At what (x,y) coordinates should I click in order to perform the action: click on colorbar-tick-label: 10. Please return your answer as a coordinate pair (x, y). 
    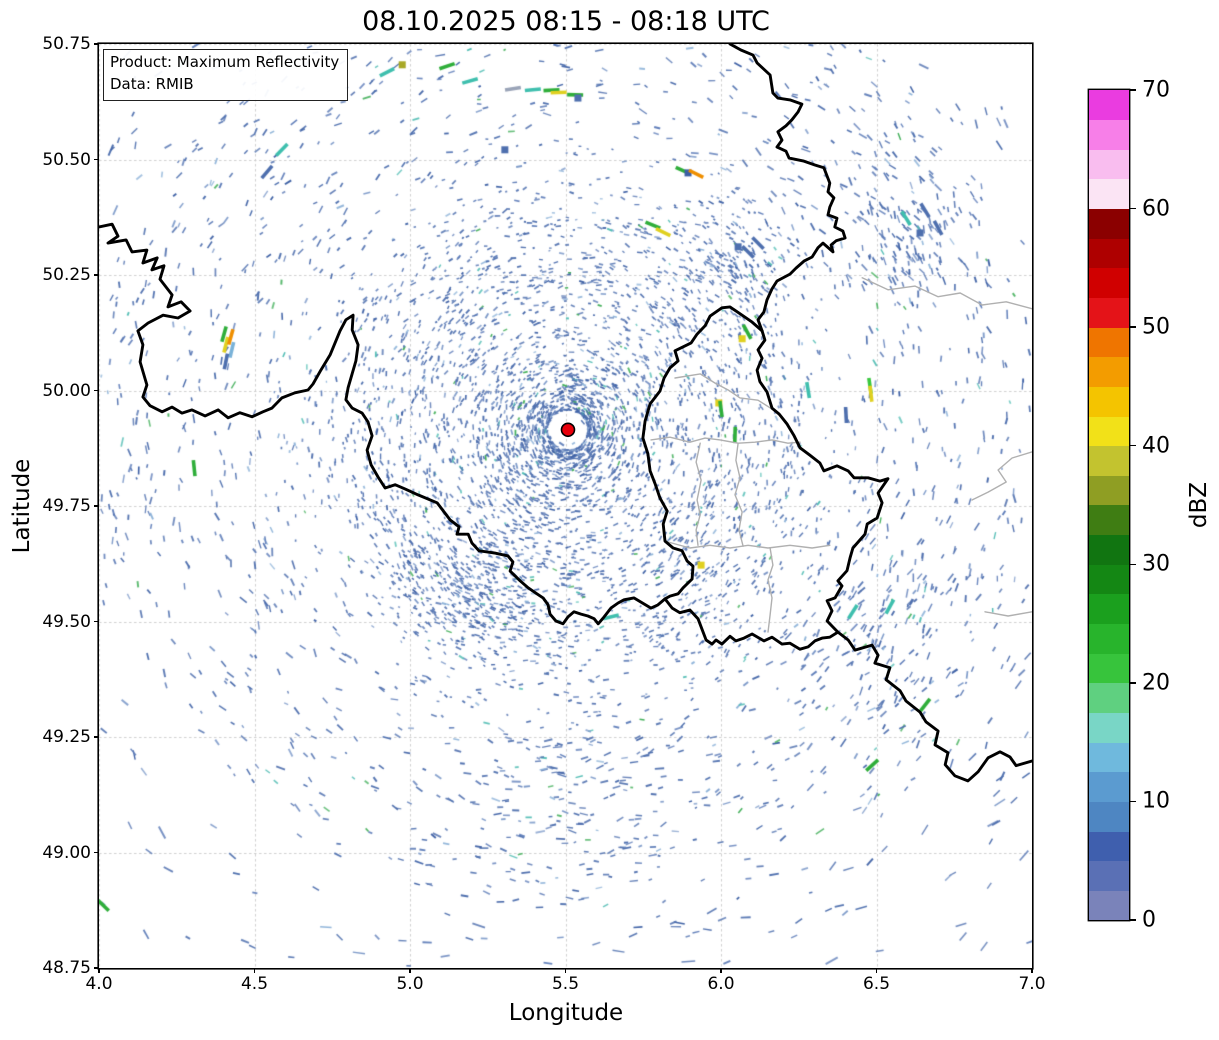
    Looking at the image, I should click on (1156, 801).